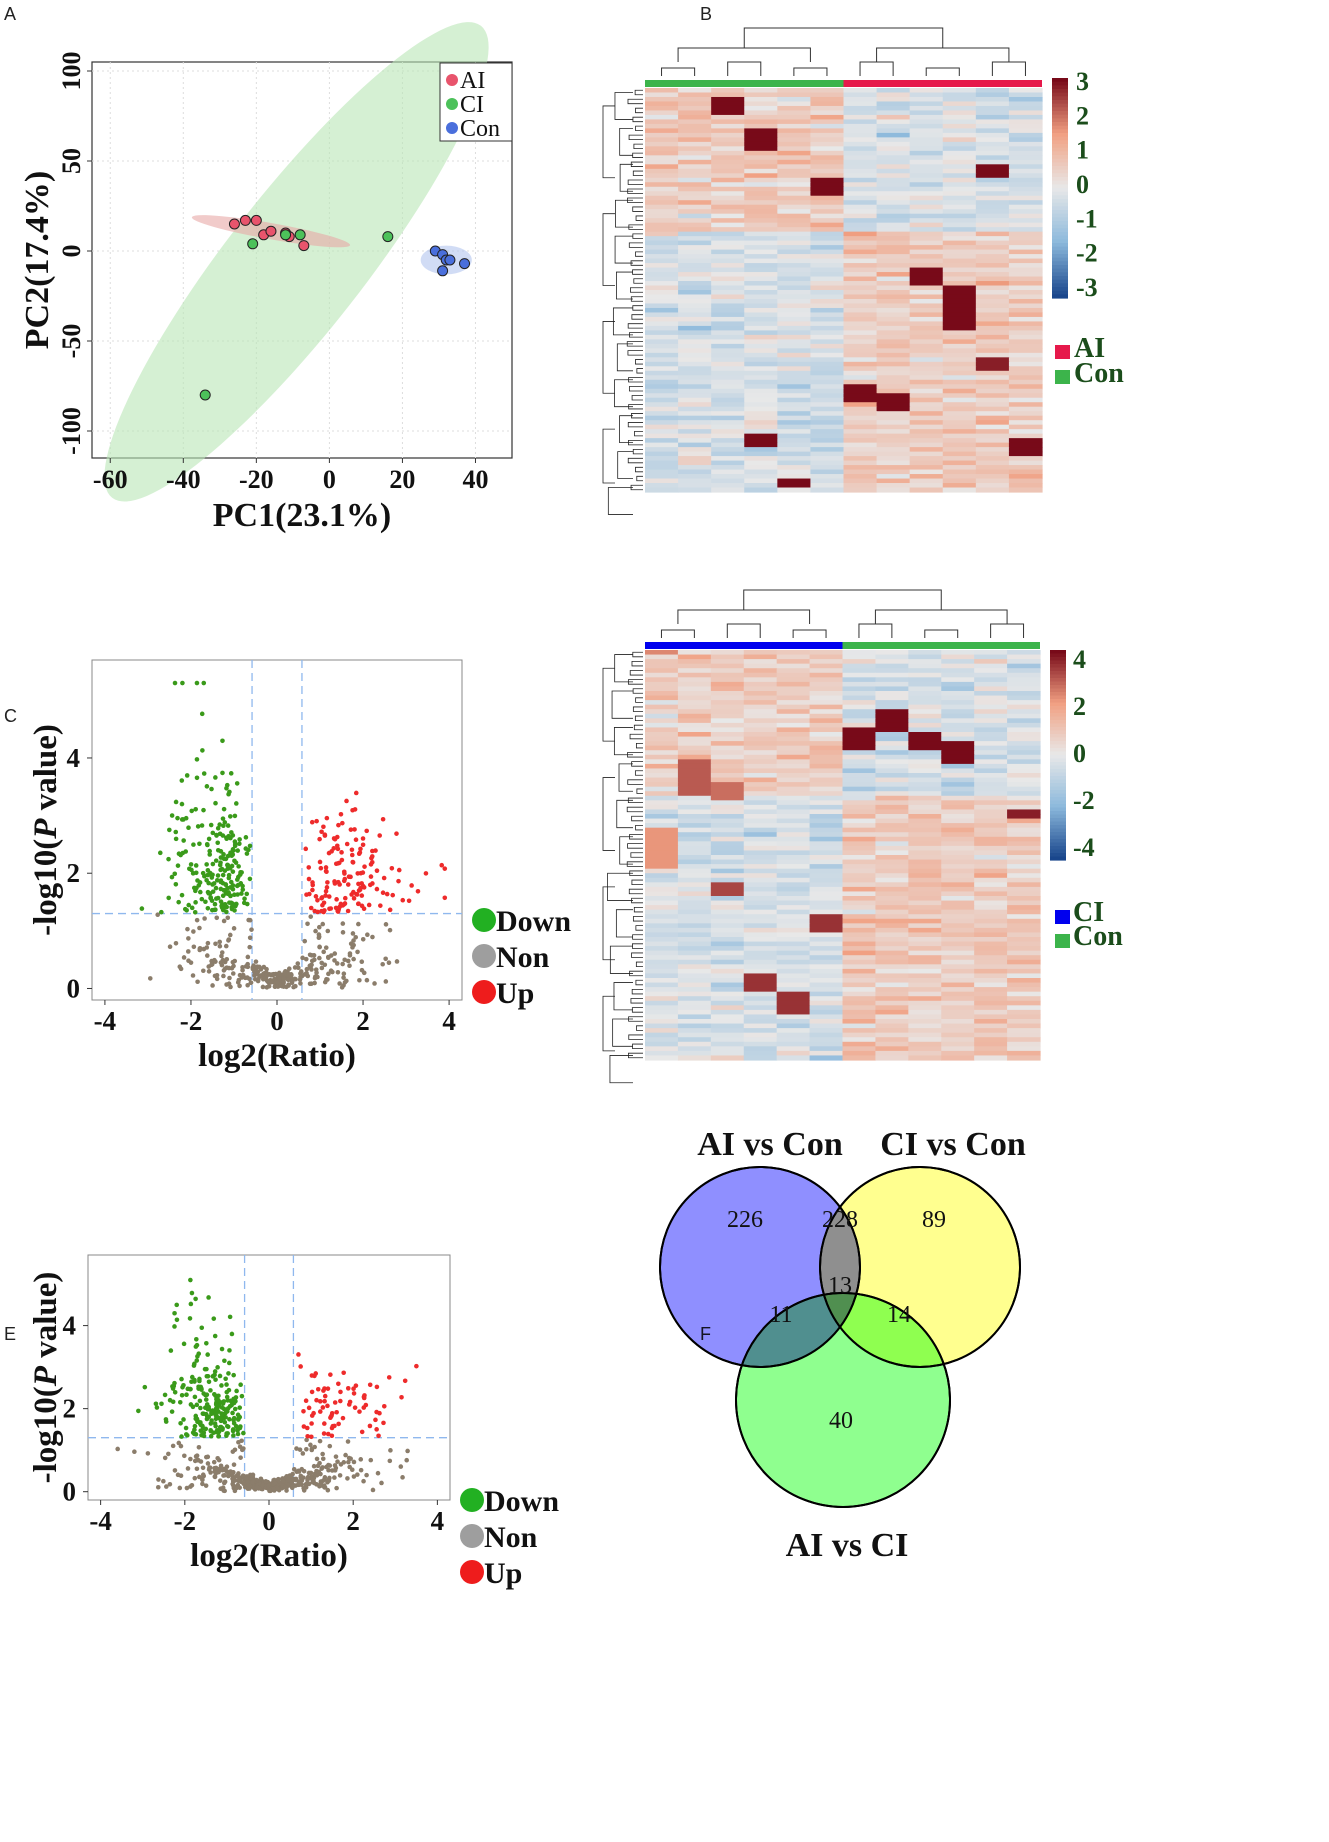 This screenshot has height=1842, width=1329. Describe the element at coordinates (622, 302) in the screenshot. I see `row-dendrogram` at that location.